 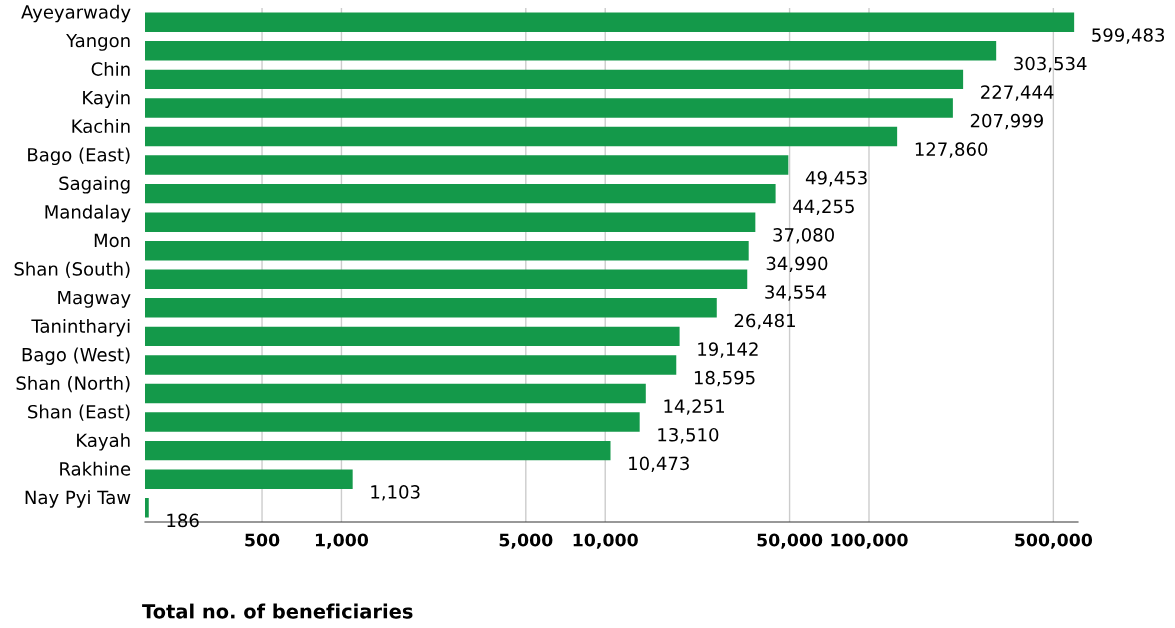 What do you see at coordinates (183, 520) in the screenshot?
I see `data-label: 186` at bounding box center [183, 520].